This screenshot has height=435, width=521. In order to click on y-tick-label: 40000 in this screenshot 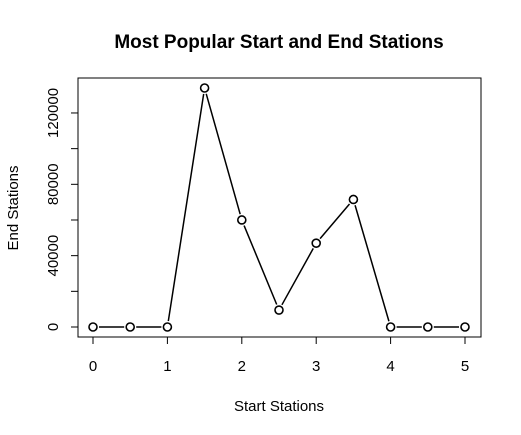, I will do `click(53, 256)`.